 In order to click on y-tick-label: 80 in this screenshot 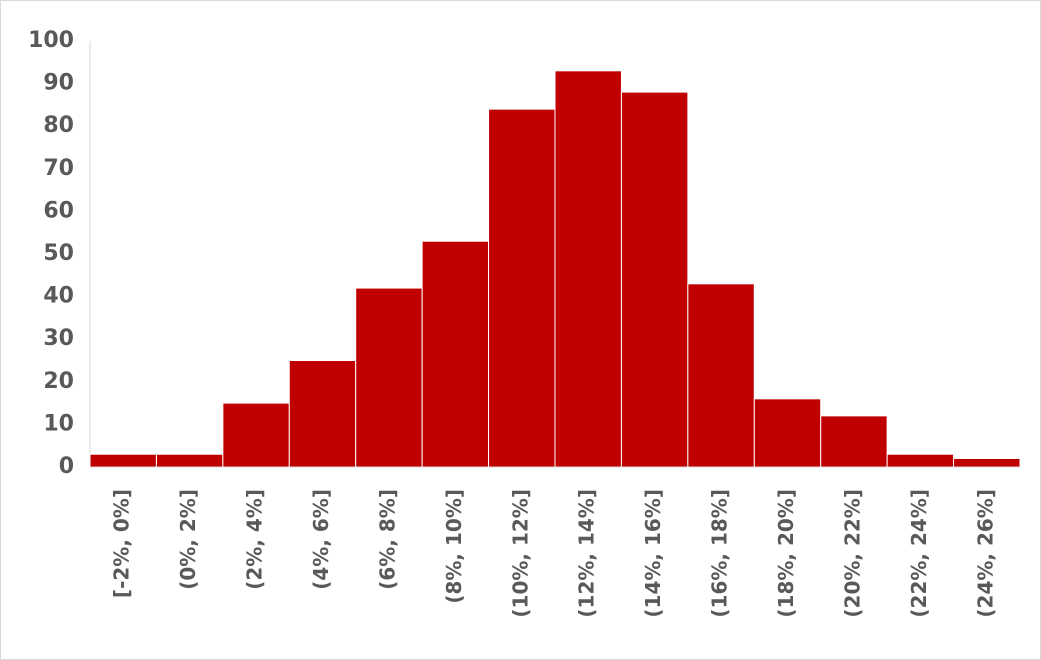, I will do `click(58, 125)`.